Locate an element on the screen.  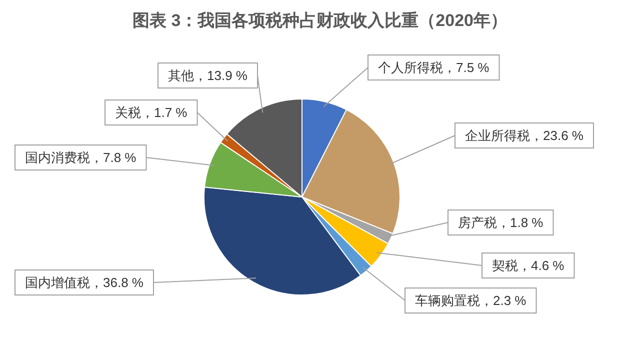
slice-label: 国内增值税，36.8 % is located at coordinates (84, 282).